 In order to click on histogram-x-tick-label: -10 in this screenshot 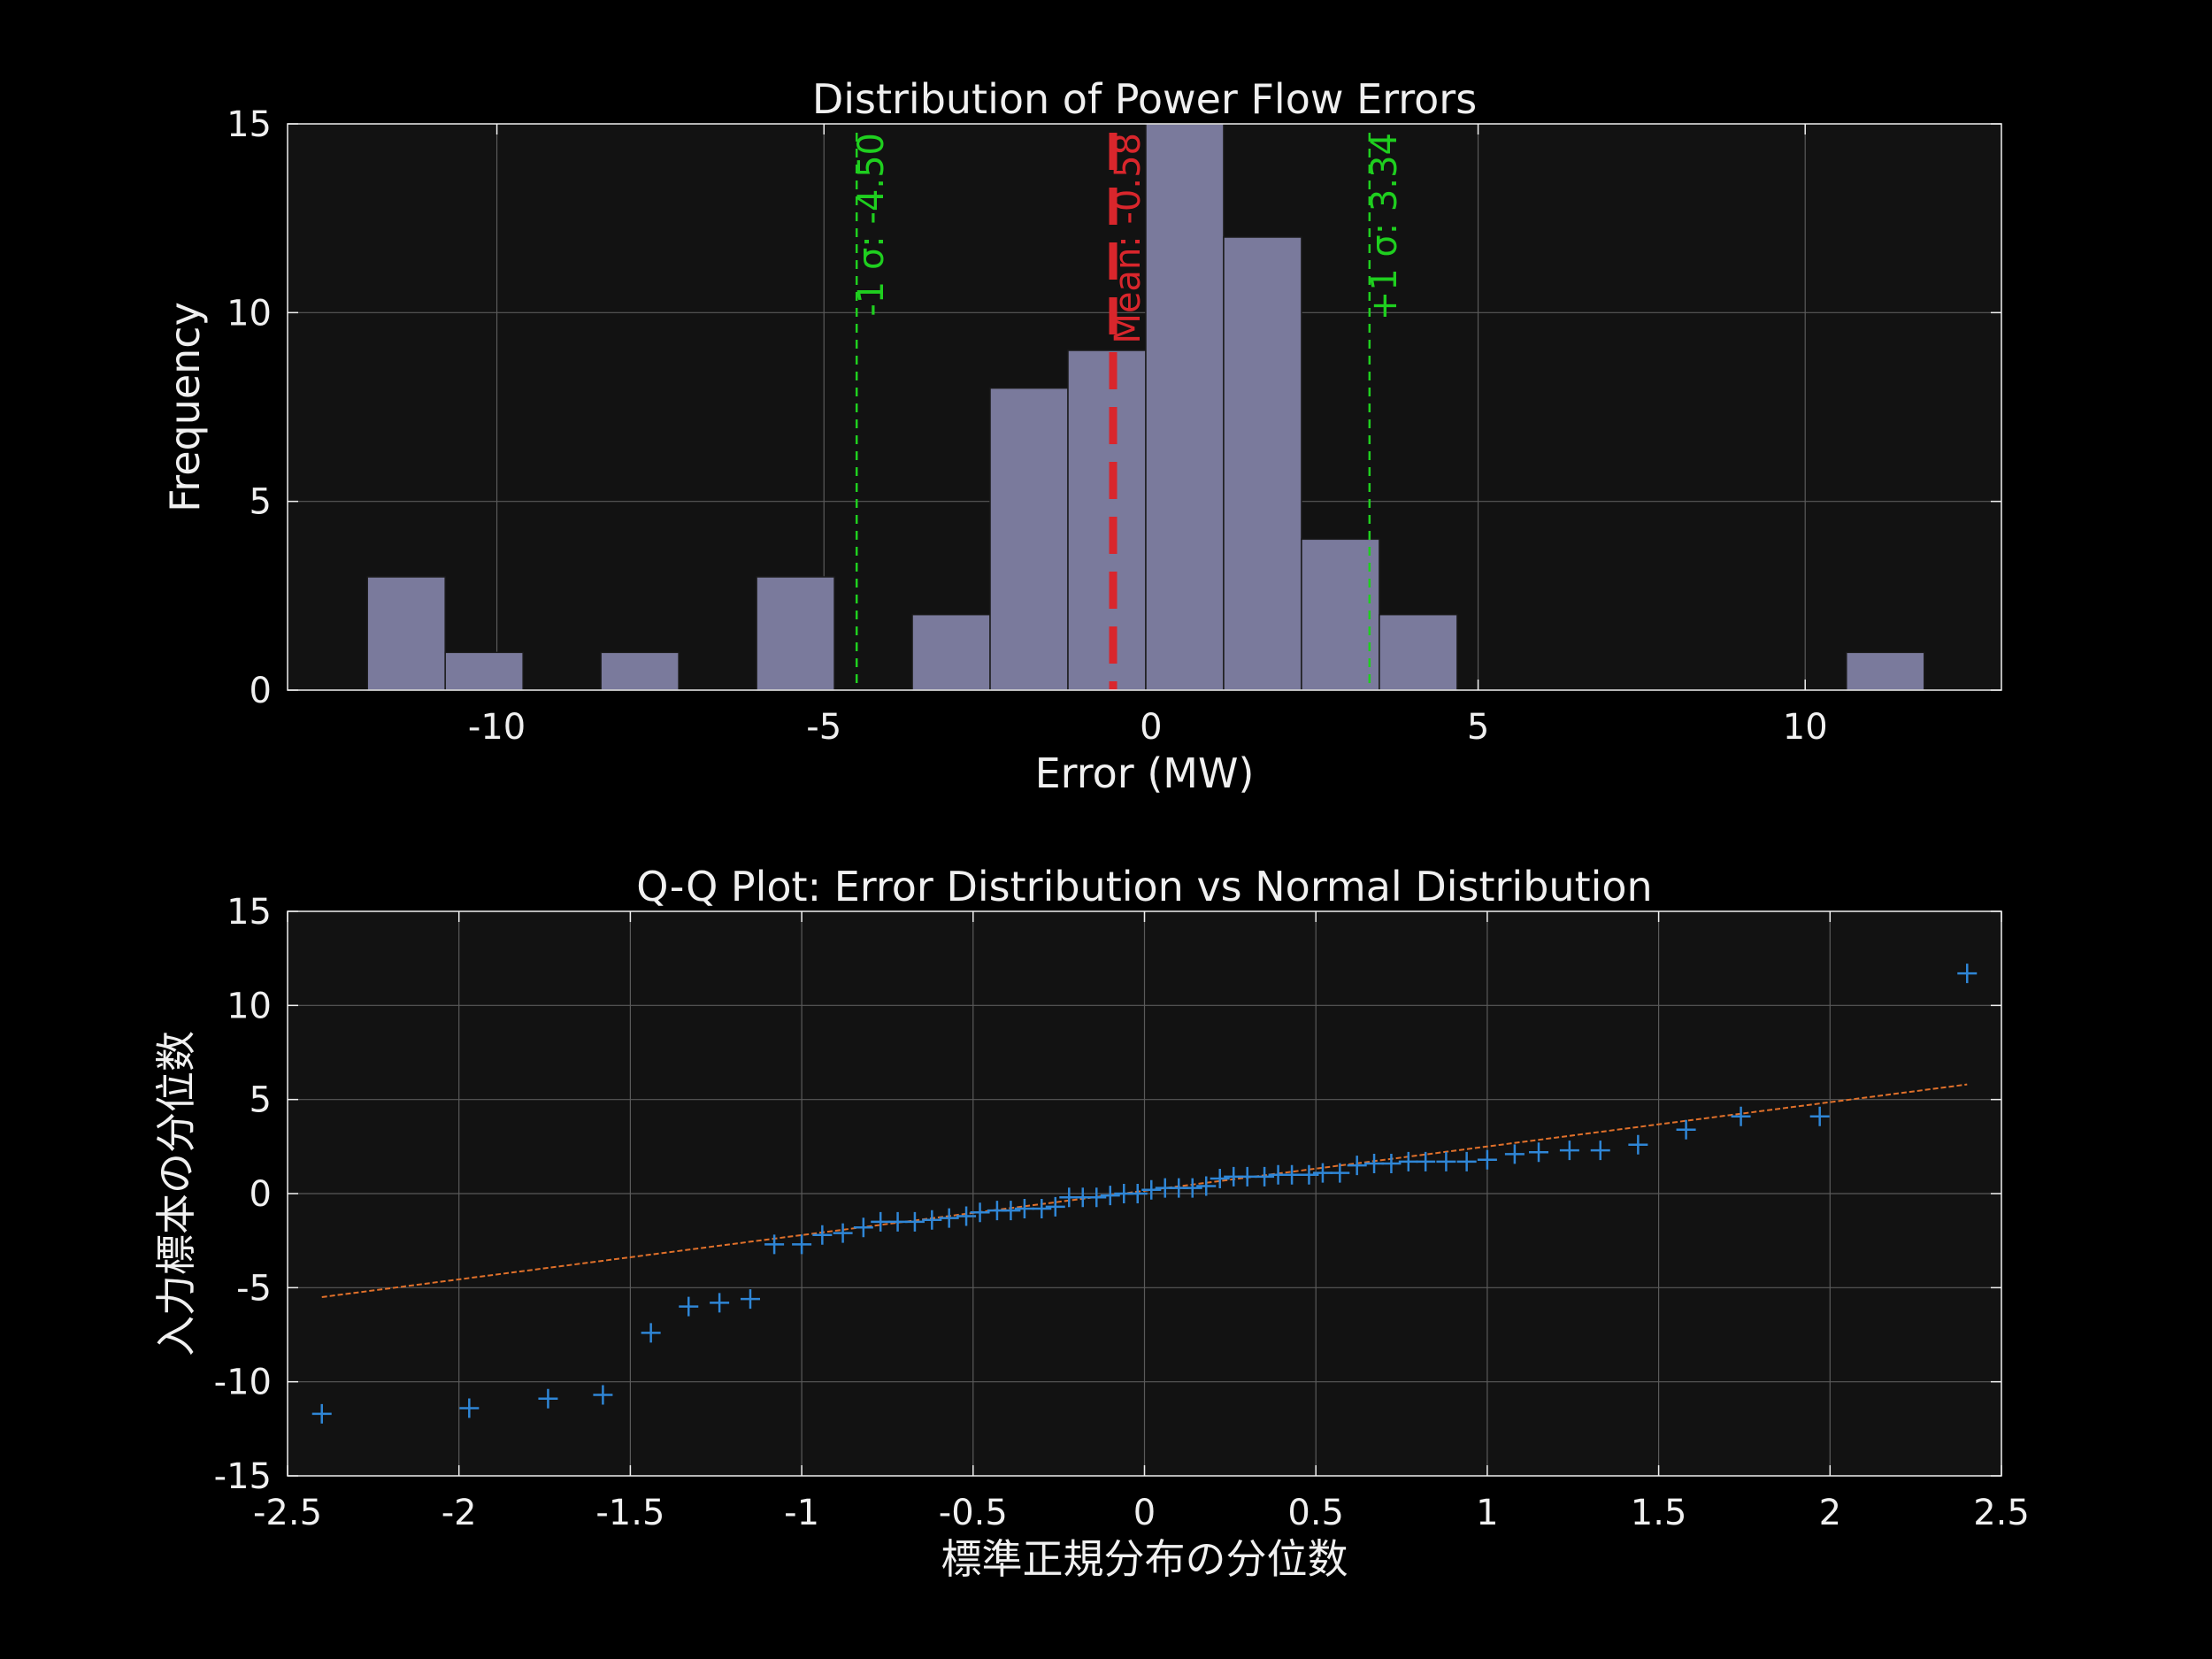, I will do `click(497, 728)`.